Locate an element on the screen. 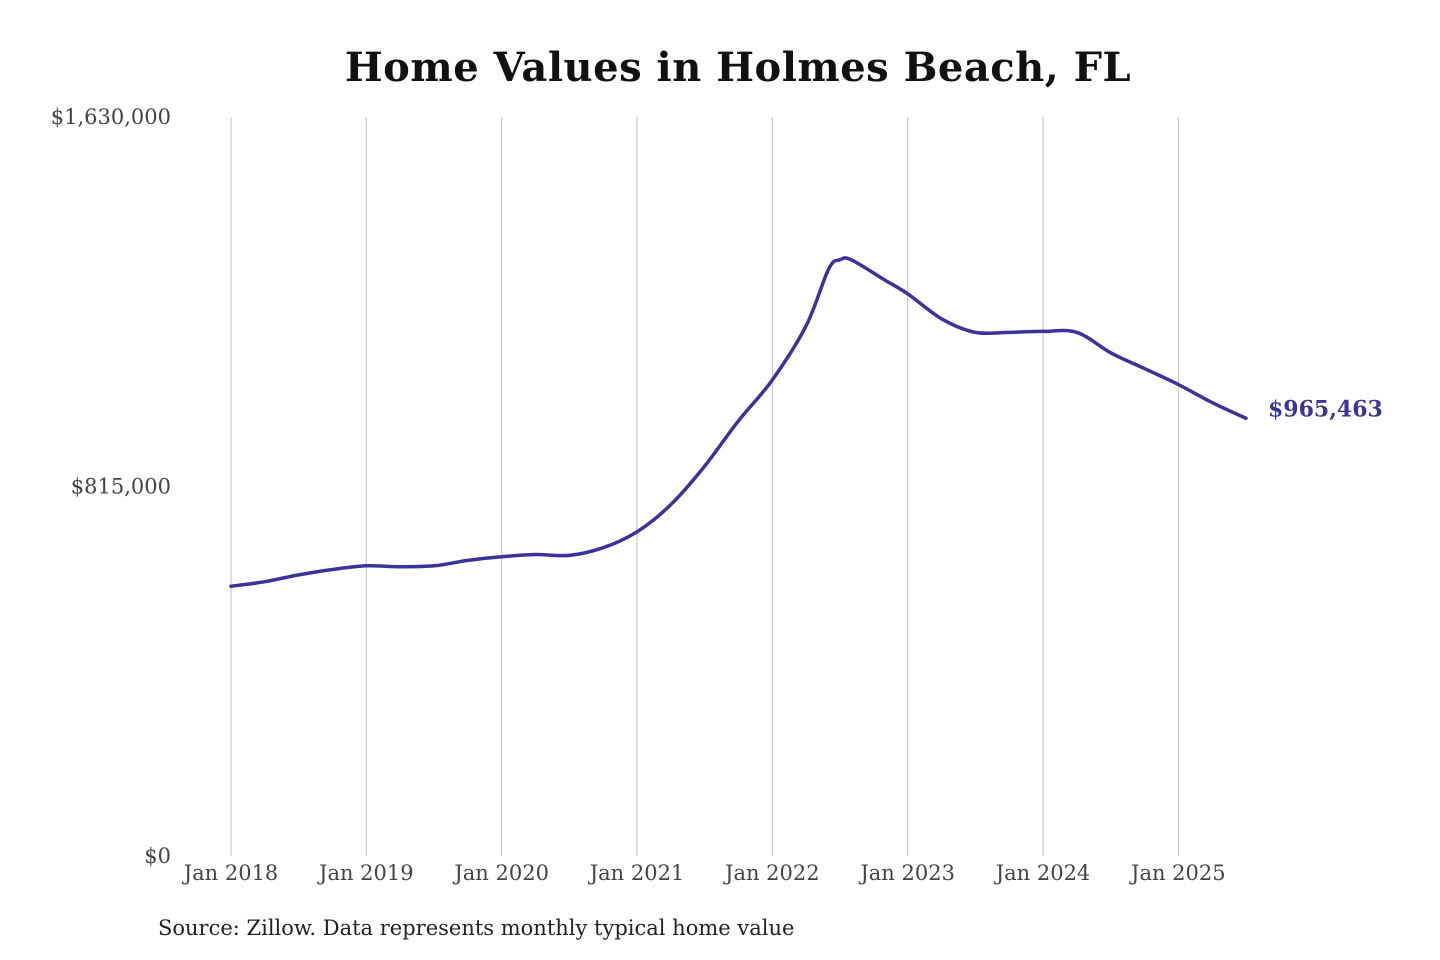  x-tick-label: Jan 2025 is located at coordinates (1177, 873).